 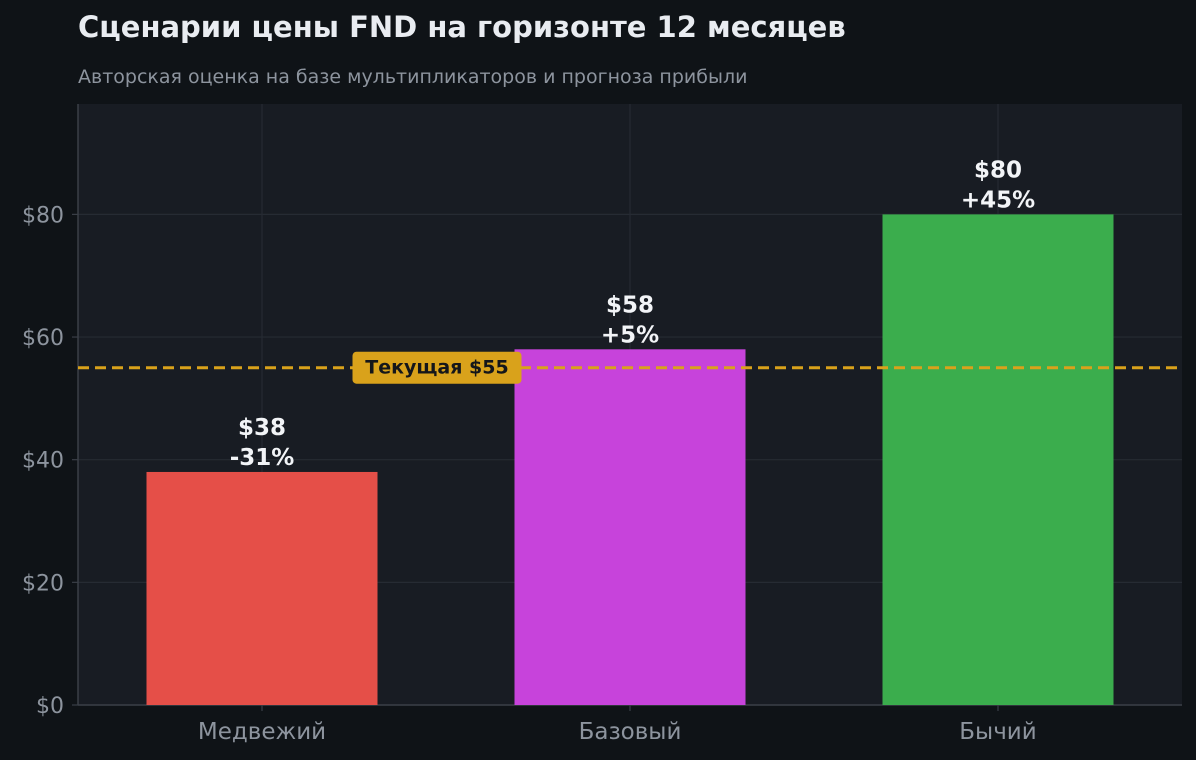 I want to click on y-tick-label: $40, so click(x=43, y=461).